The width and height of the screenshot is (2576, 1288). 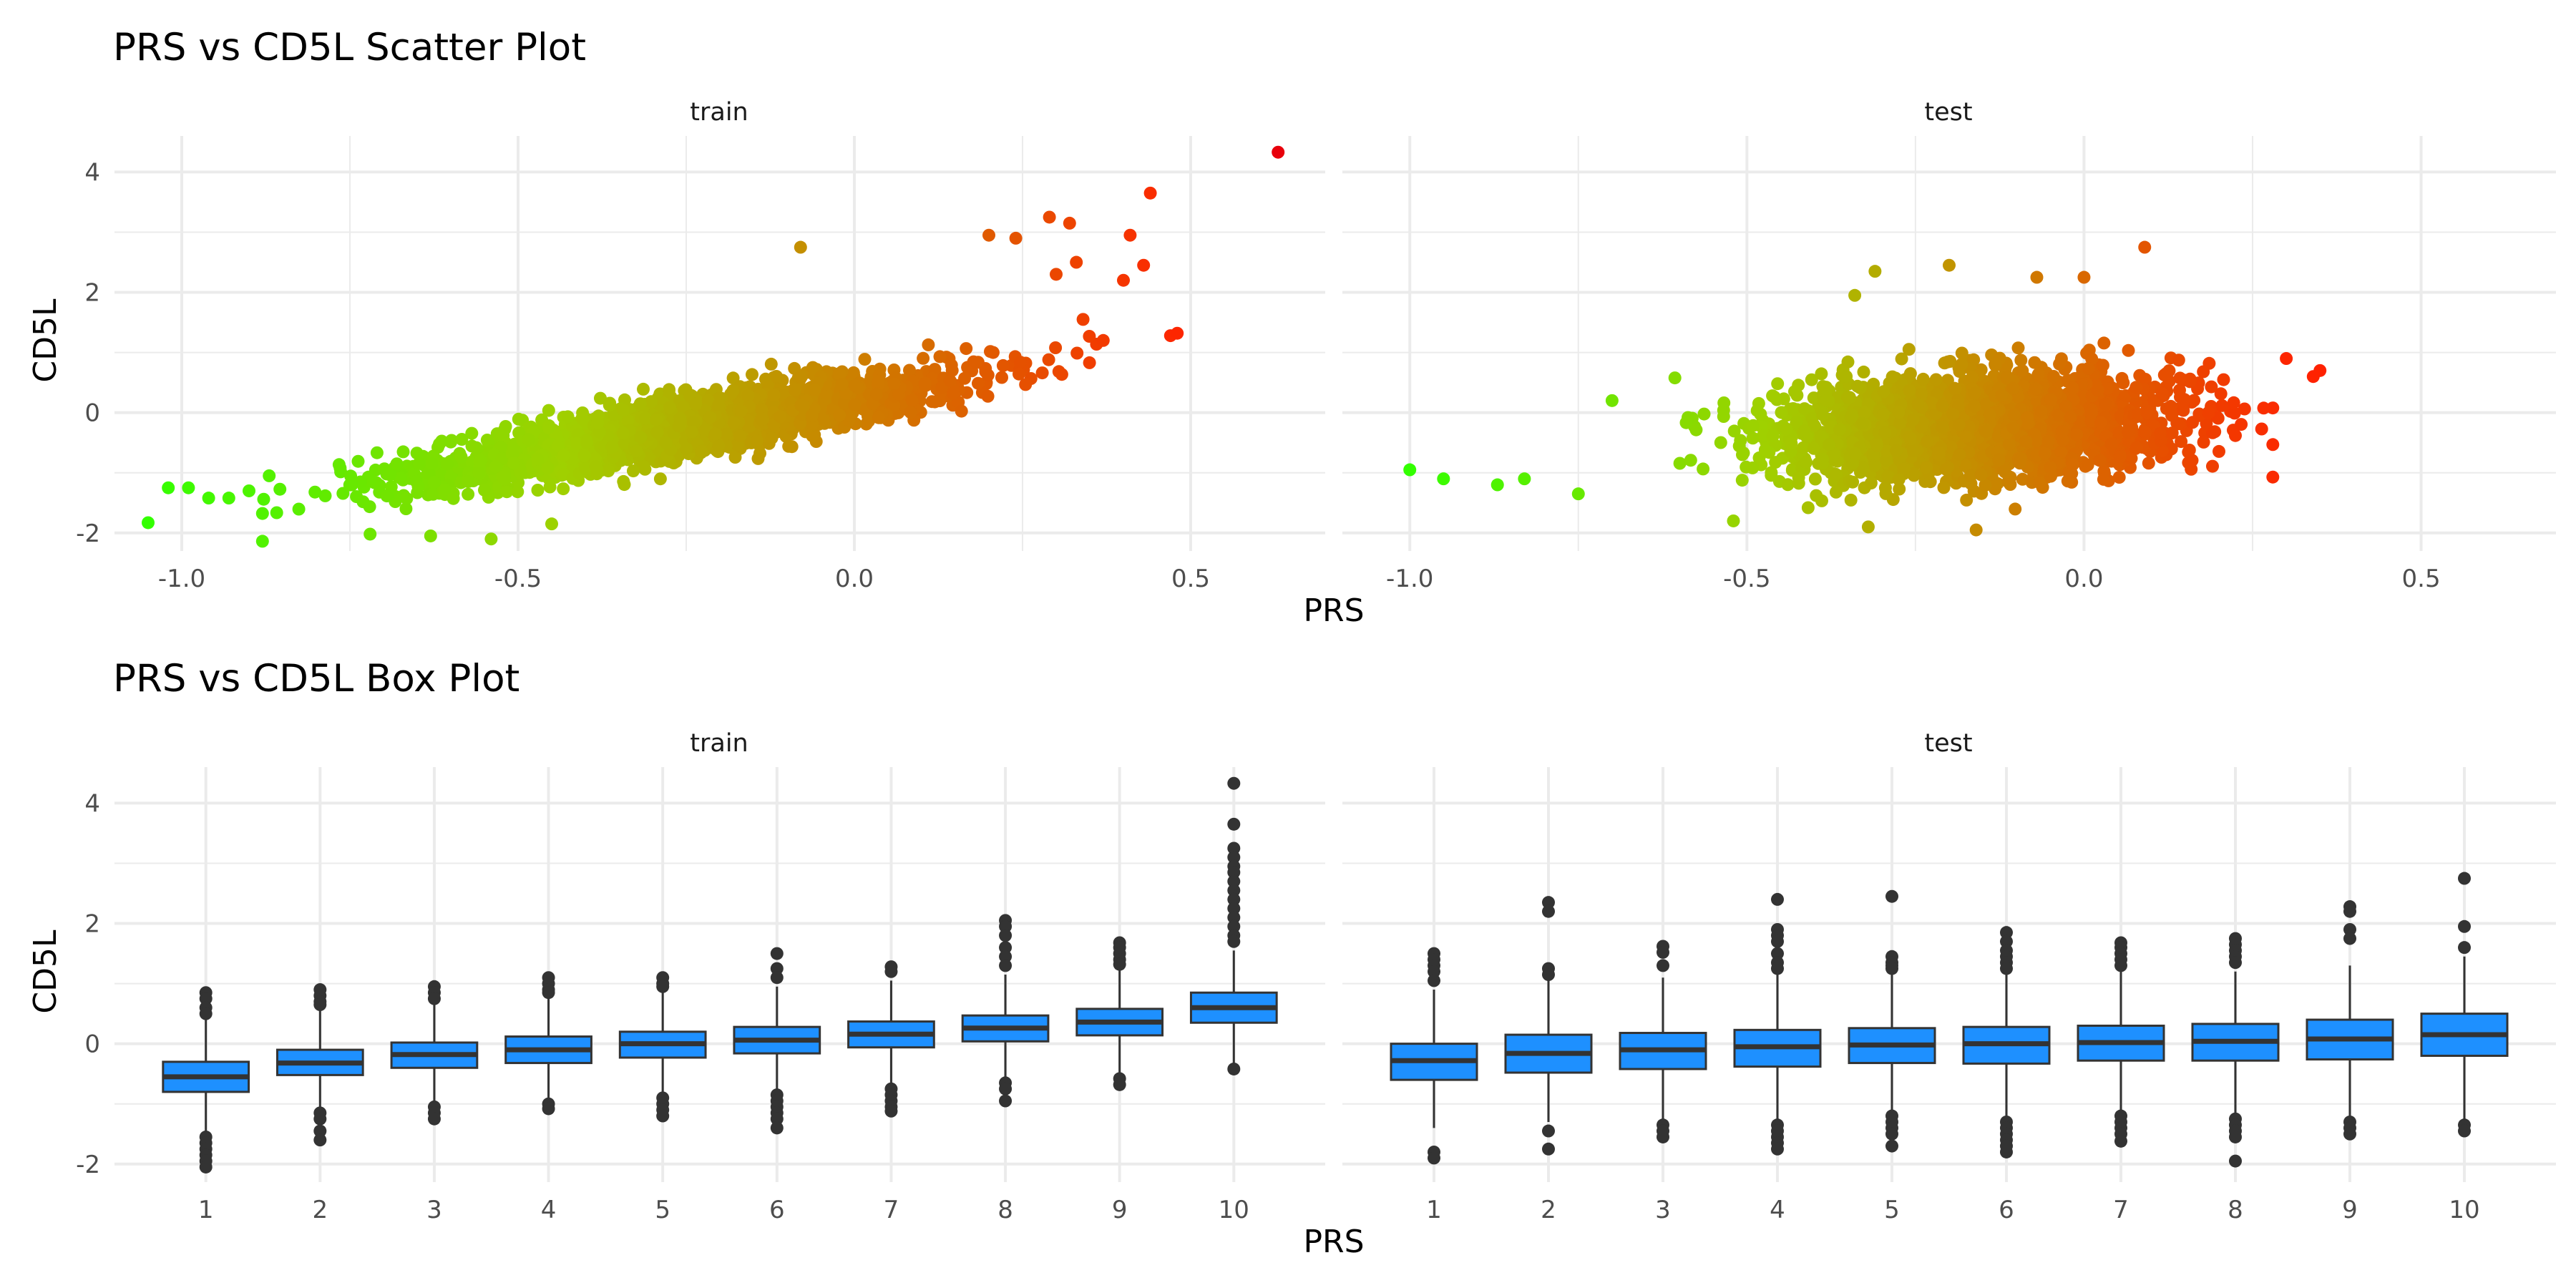 I want to click on scatter-x-axis-title: PRS, so click(x=1333, y=610).